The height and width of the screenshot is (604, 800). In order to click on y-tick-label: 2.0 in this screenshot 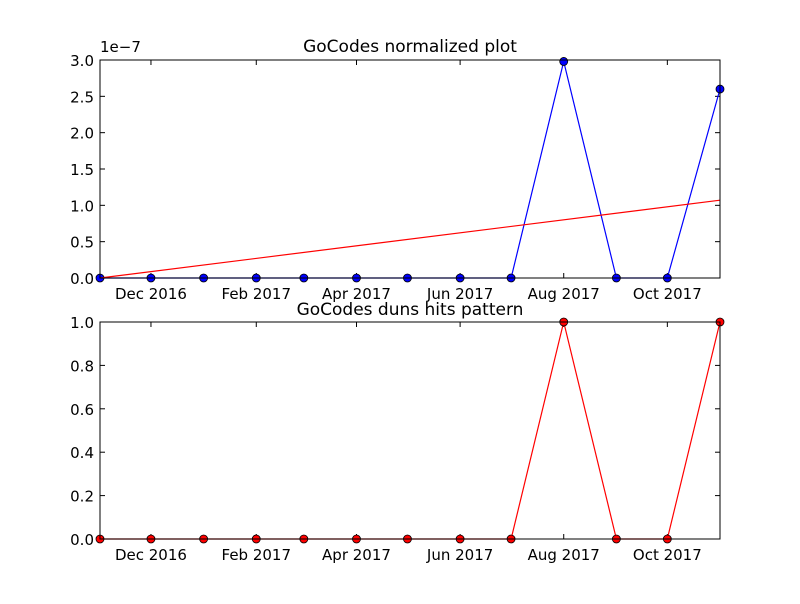, I will do `click(82, 134)`.